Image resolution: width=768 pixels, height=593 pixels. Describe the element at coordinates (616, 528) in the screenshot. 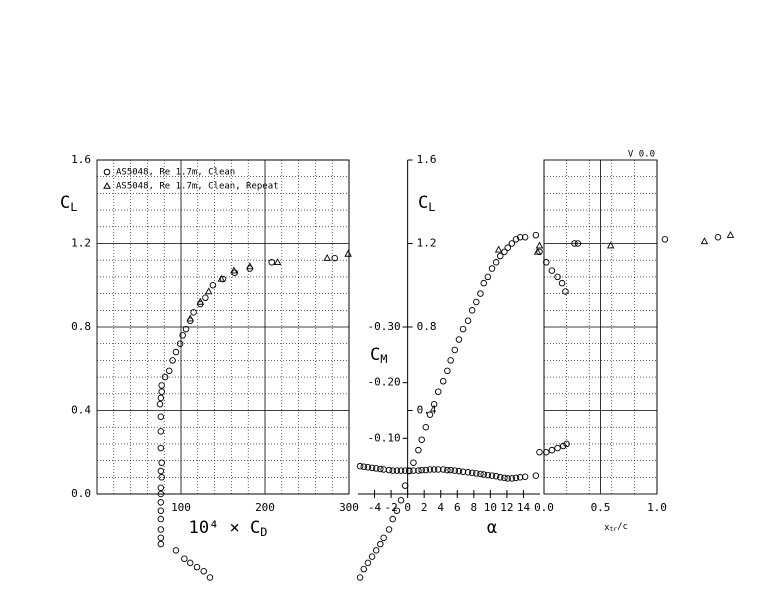

I see `x-axis-label: xtr/c` at that location.